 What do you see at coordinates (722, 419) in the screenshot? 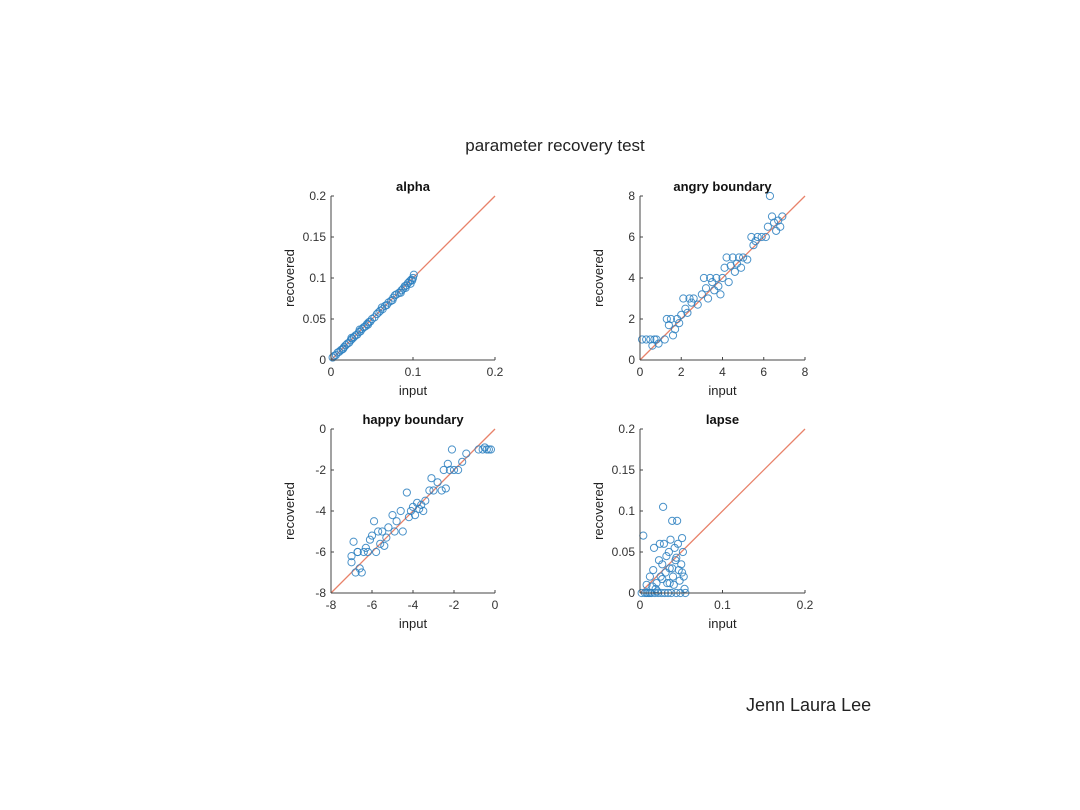
I see `subplot-title: lapse` at bounding box center [722, 419].